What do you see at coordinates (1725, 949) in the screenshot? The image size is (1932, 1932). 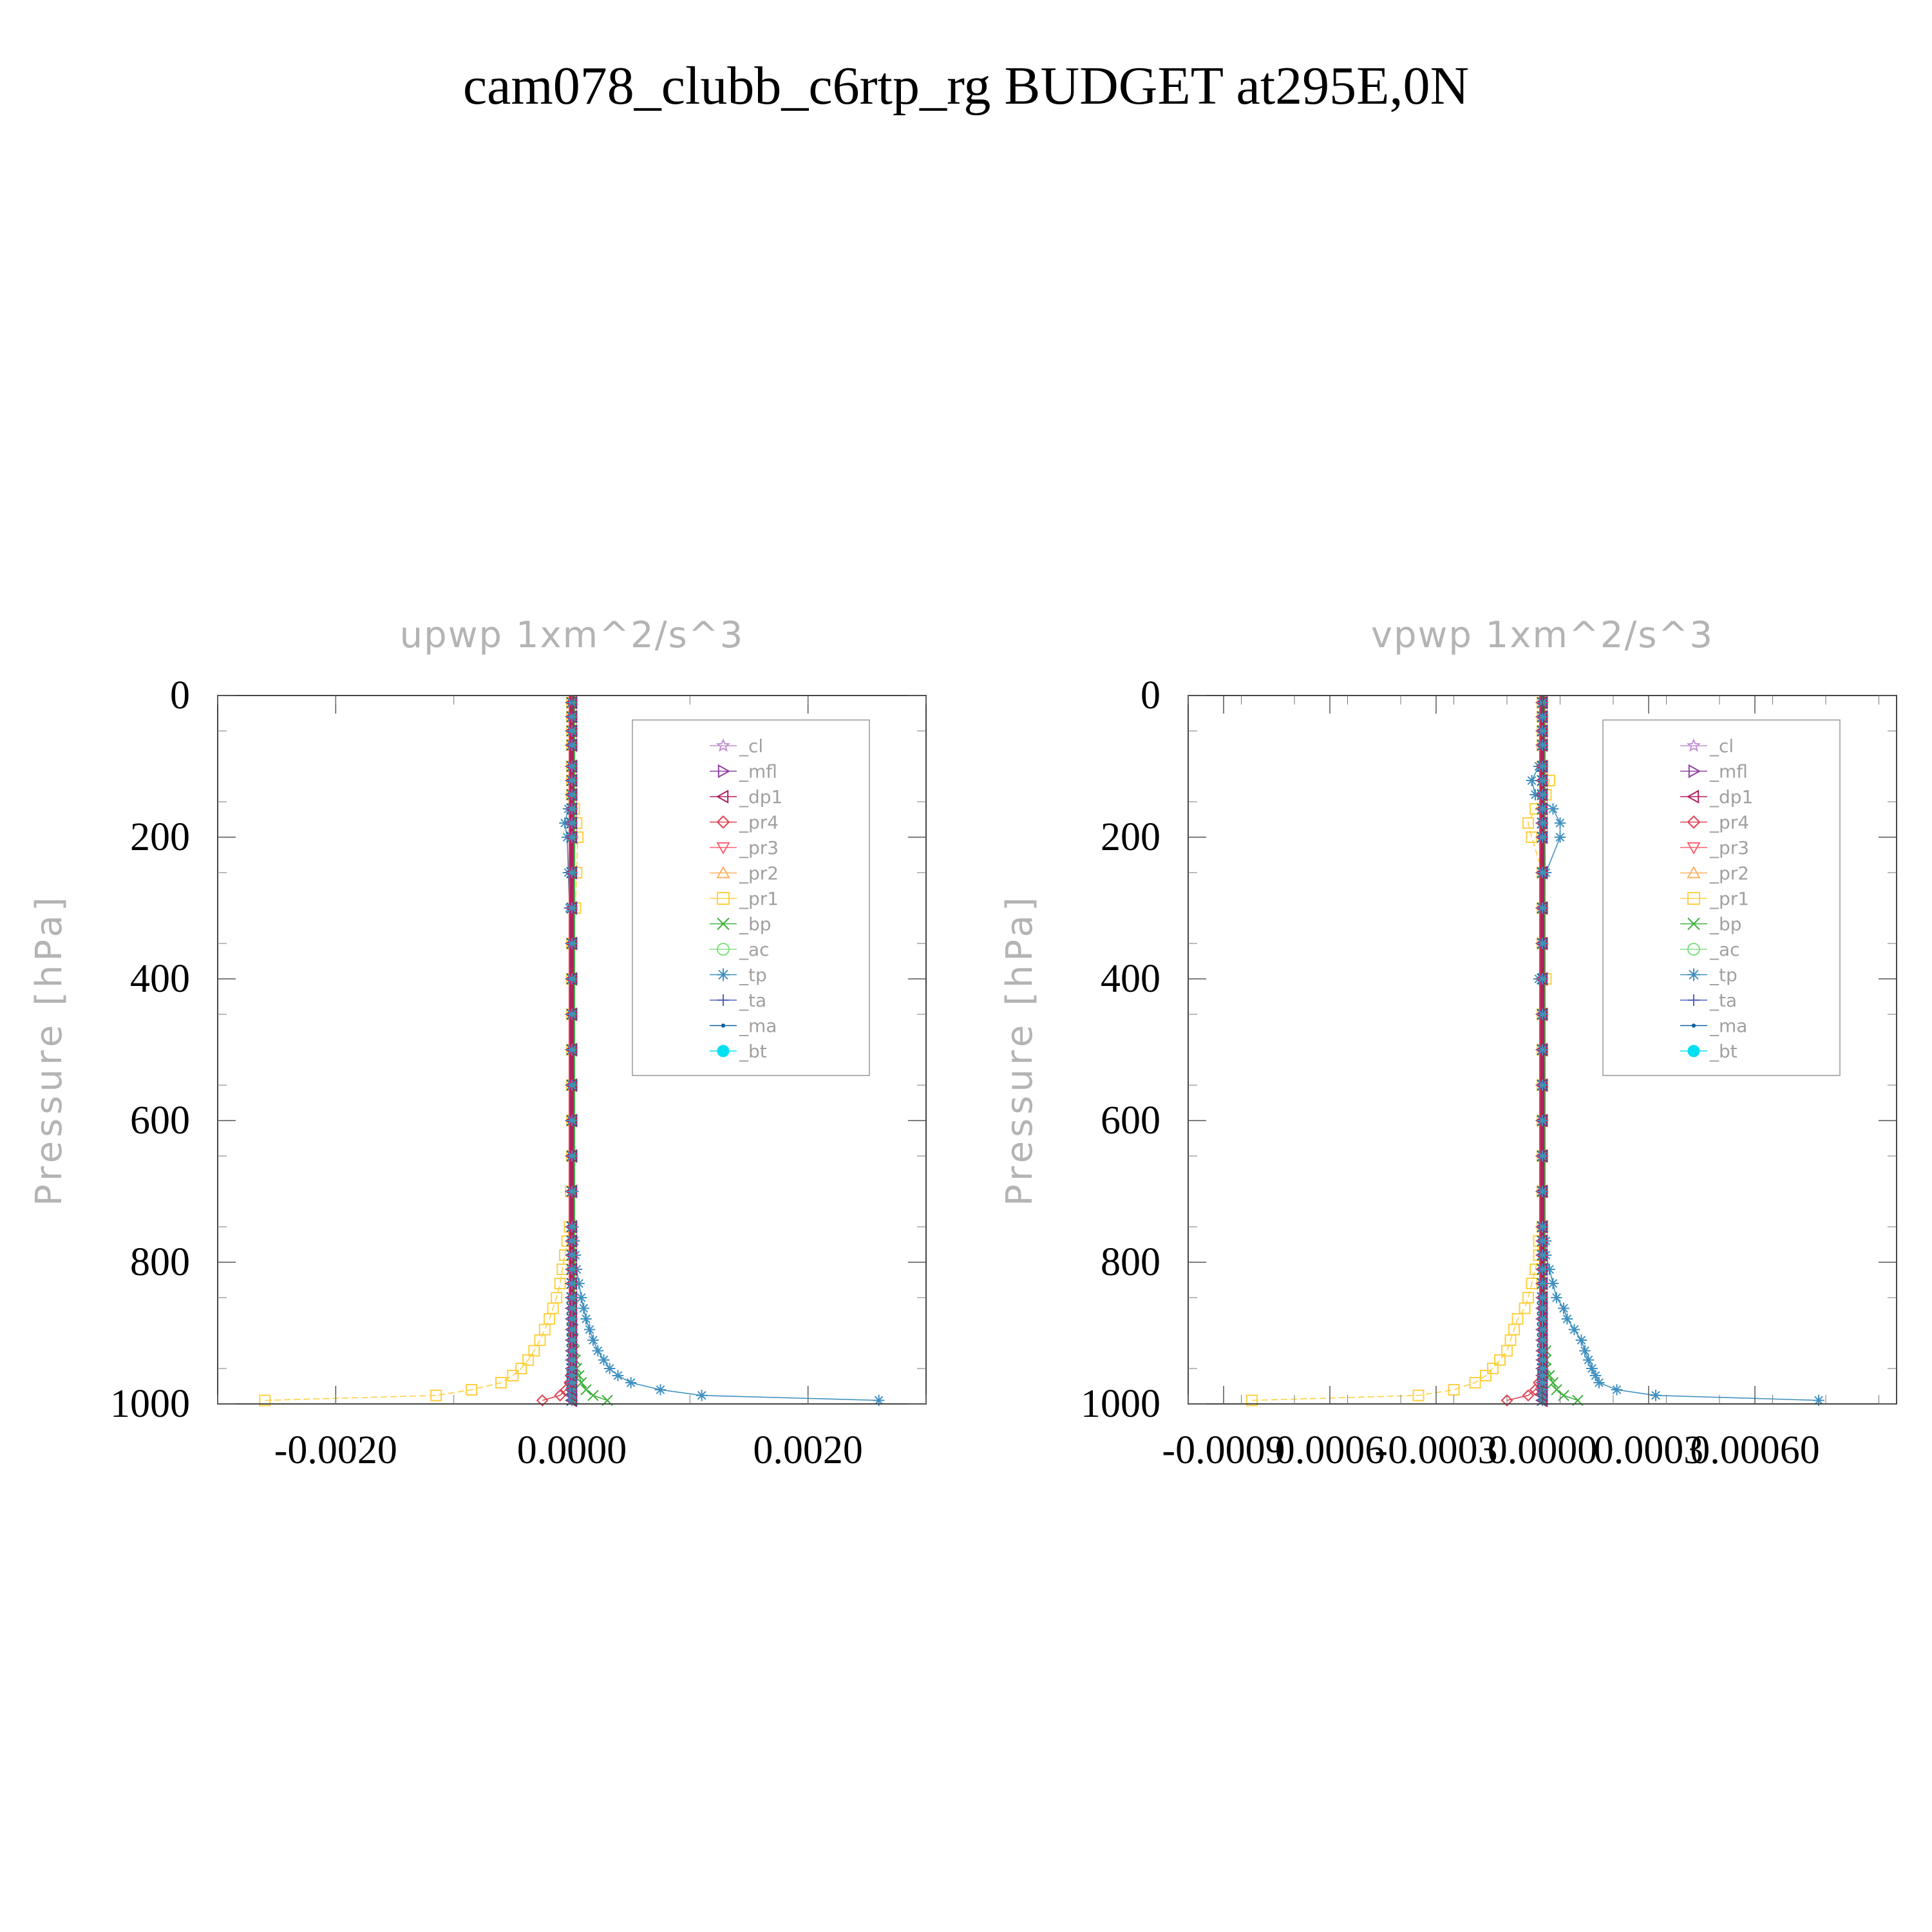 I see `legend-label: _ac` at bounding box center [1725, 949].